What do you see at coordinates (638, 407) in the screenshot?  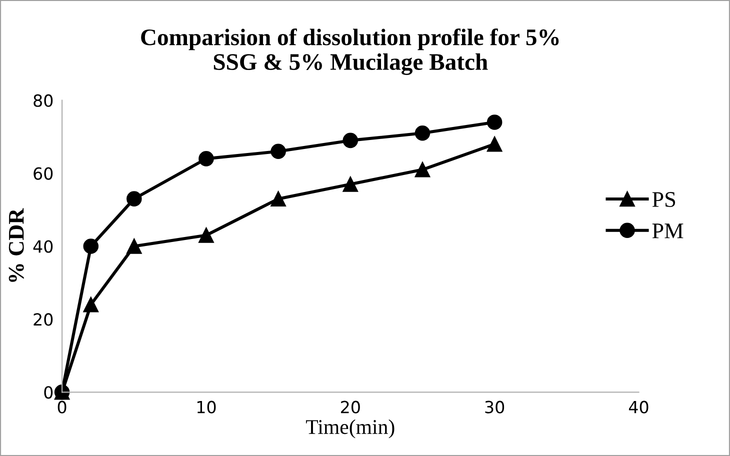 I see `x-tick-label: 40` at bounding box center [638, 407].